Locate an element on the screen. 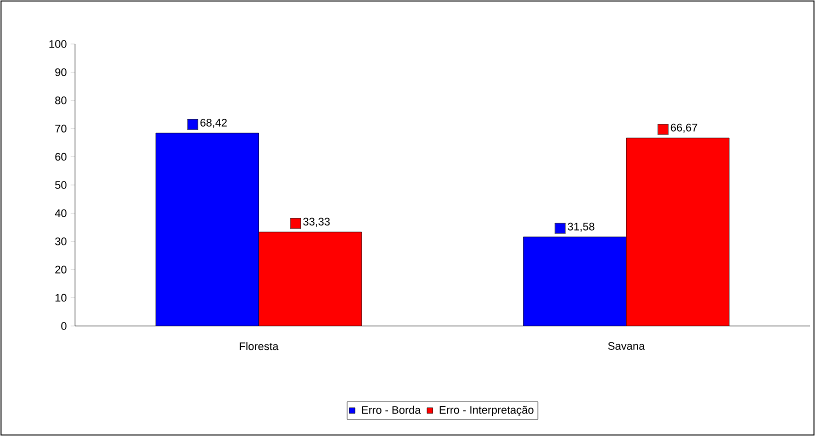 The image size is (815, 436). data-label: 31,58 is located at coordinates (581, 227).